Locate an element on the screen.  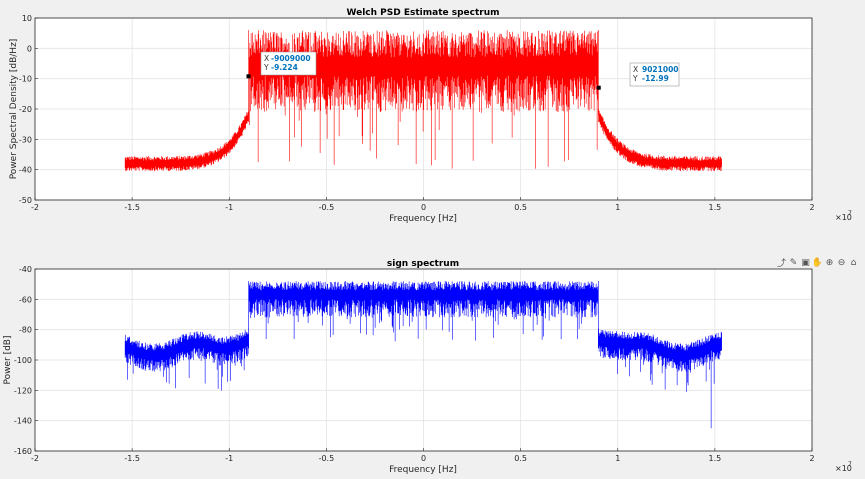
datatip-left-y-label: Y is located at coordinates (266, 67).